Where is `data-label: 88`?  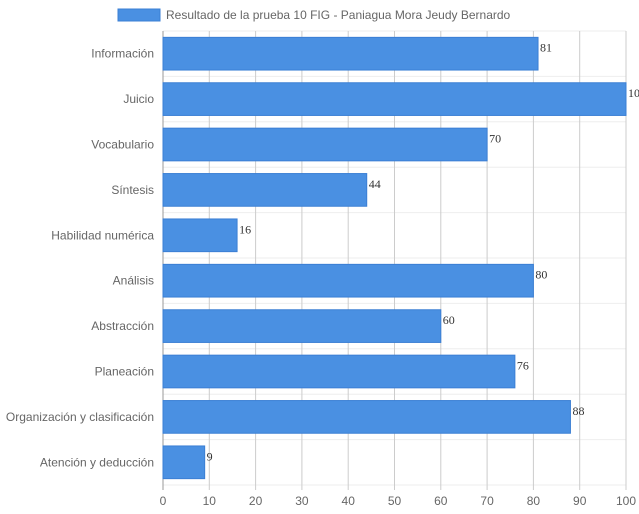
data-label: 88 is located at coordinates (578, 411).